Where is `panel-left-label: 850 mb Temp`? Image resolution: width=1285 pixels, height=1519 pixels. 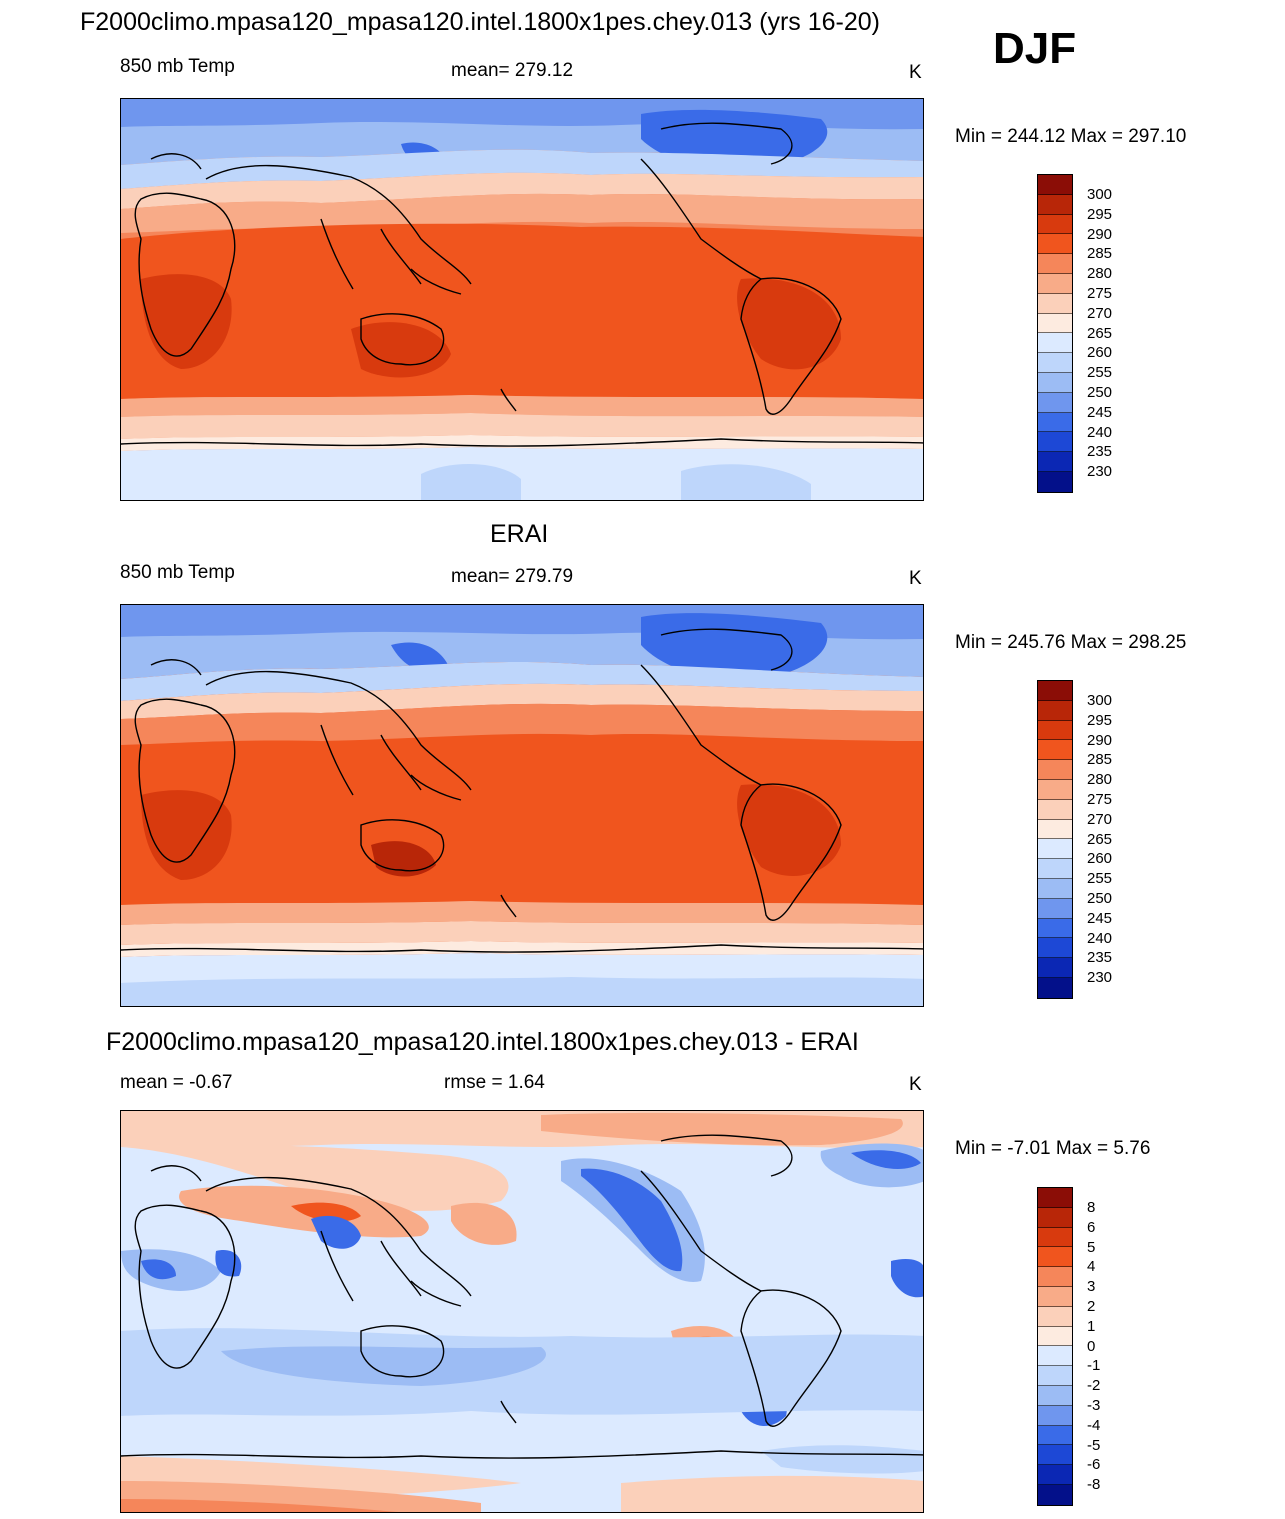 panel-left-label: 850 mb Temp is located at coordinates (177, 66).